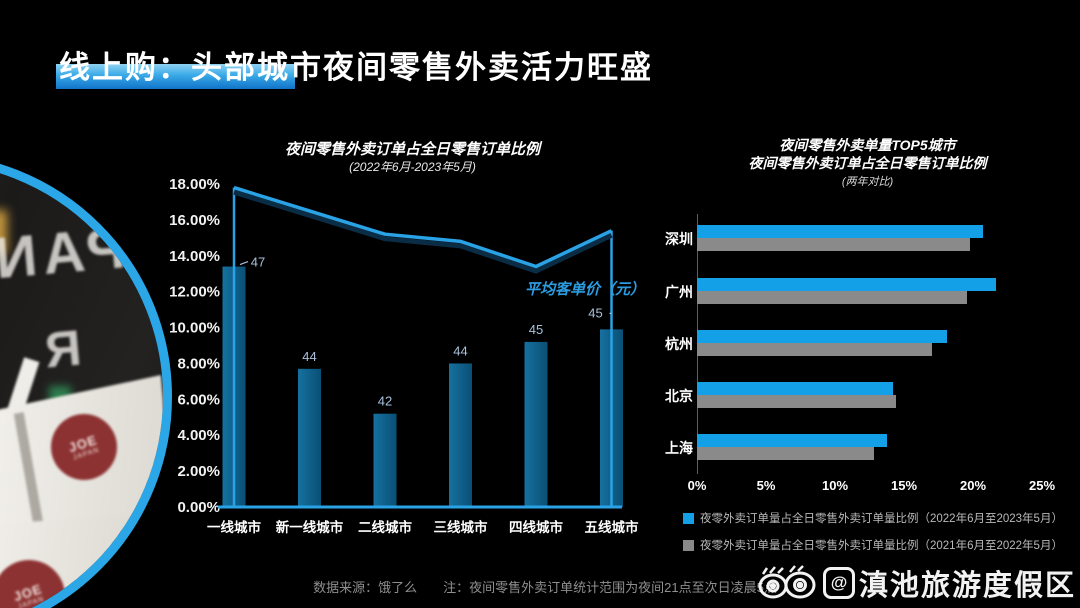  I want to click on y-axis-tick: 0.00%, so click(198, 507).